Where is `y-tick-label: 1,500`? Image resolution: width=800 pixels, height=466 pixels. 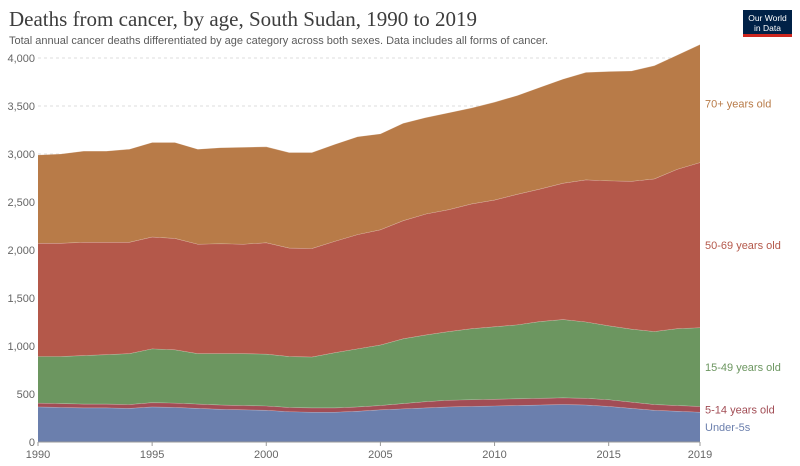
y-tick-label: 1,500 is located at coordinates (21, 299).